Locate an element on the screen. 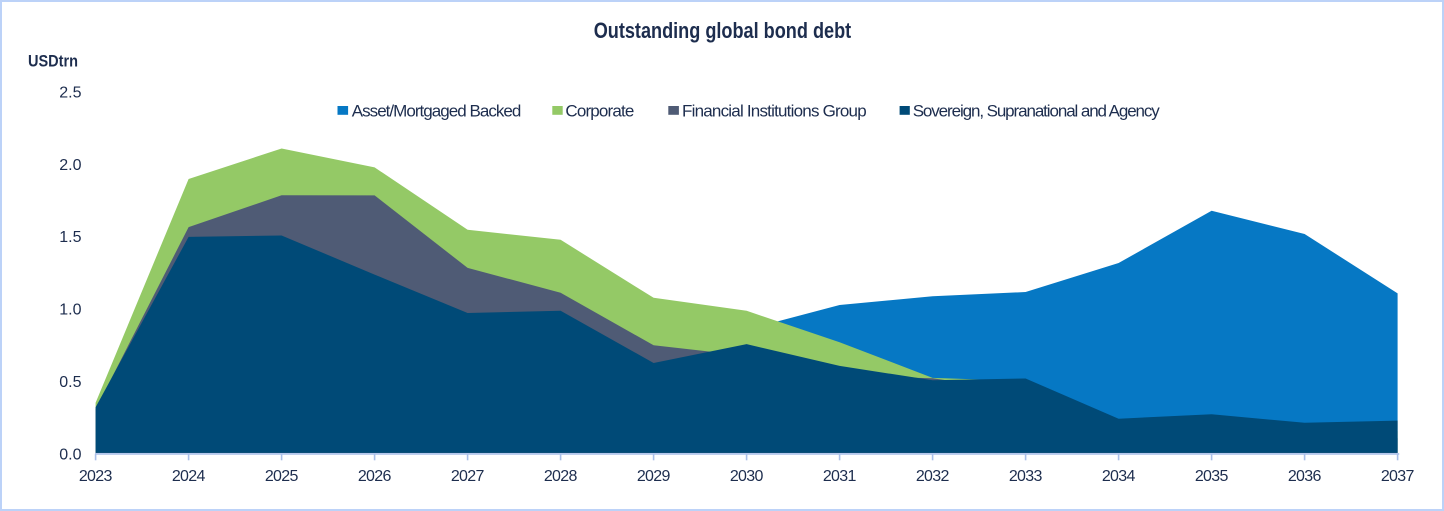  svg-text: Outstanding global bond debt is located at coordinates (723, 30).